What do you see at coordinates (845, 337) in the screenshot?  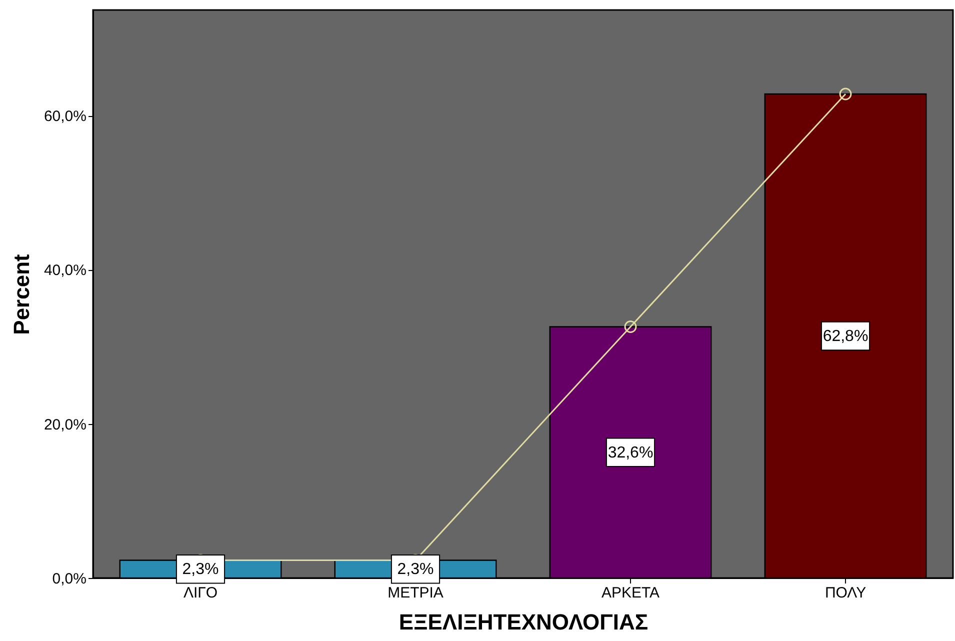 I see `data-label: 62,8%` at bounding box center [845, 337].